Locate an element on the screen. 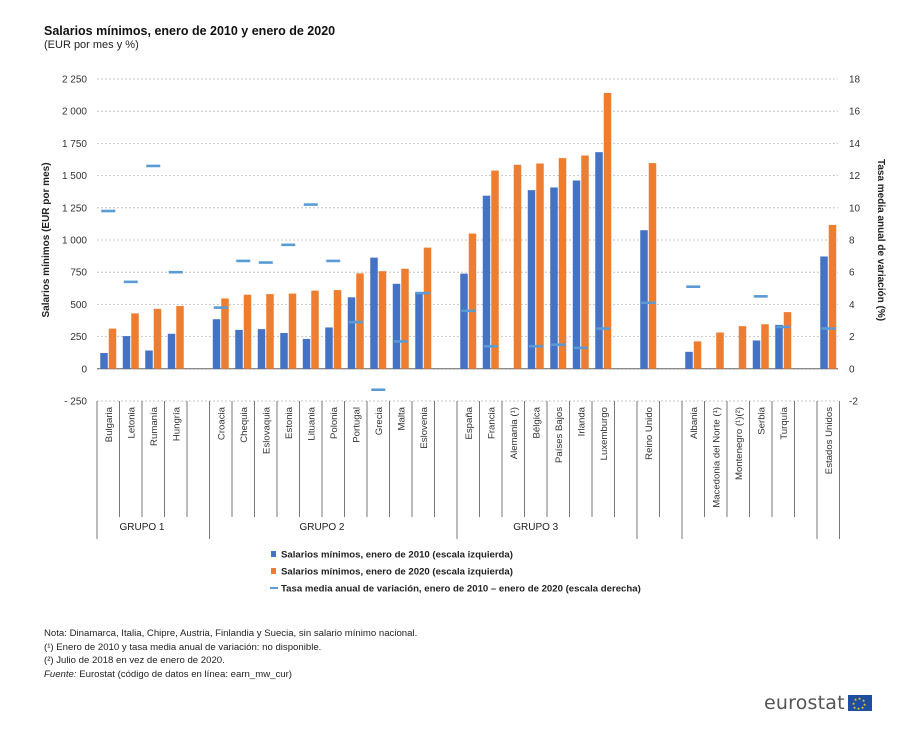  x-tick-label: Portugal is located at coordinates (356, 425).